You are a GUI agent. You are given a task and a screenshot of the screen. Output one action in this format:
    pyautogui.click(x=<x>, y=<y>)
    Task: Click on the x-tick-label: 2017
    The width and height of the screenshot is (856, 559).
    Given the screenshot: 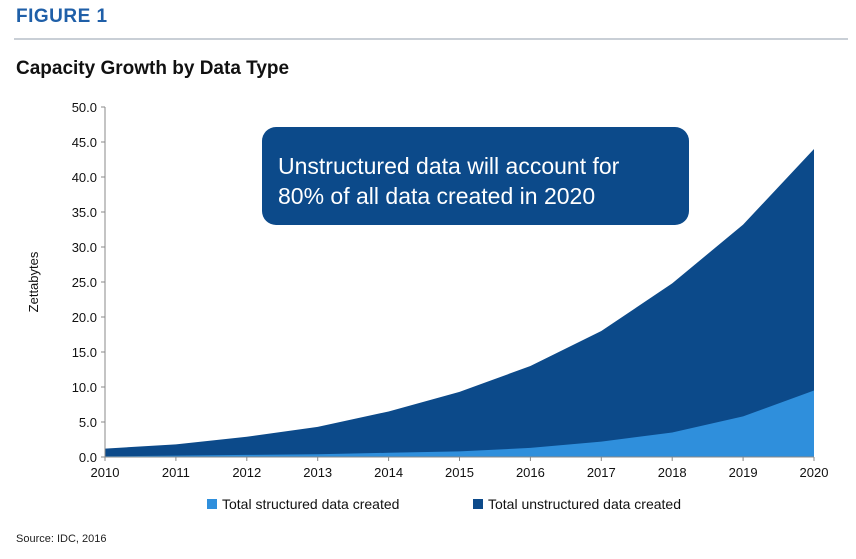 What is the action you would take?
    pyautogui.click(x=601, y=472)
    